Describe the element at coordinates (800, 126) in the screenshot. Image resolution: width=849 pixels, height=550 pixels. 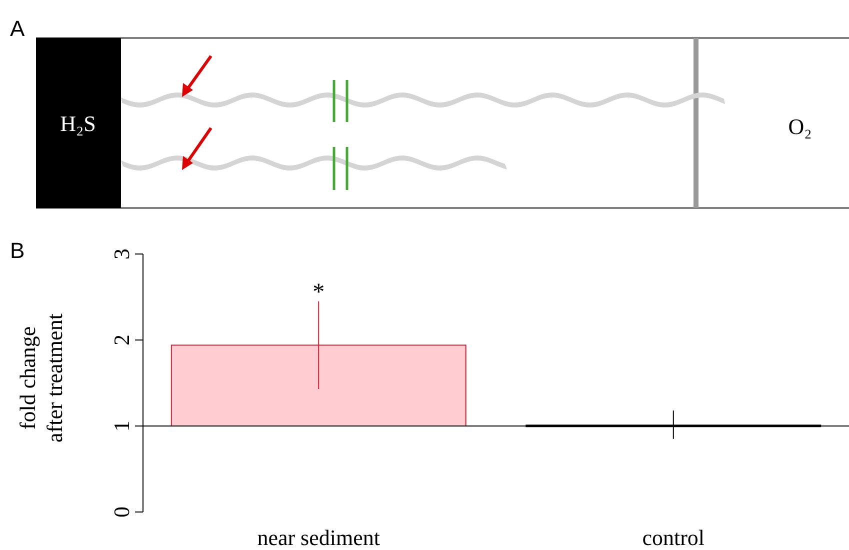
I see `text: O₂` at that location.